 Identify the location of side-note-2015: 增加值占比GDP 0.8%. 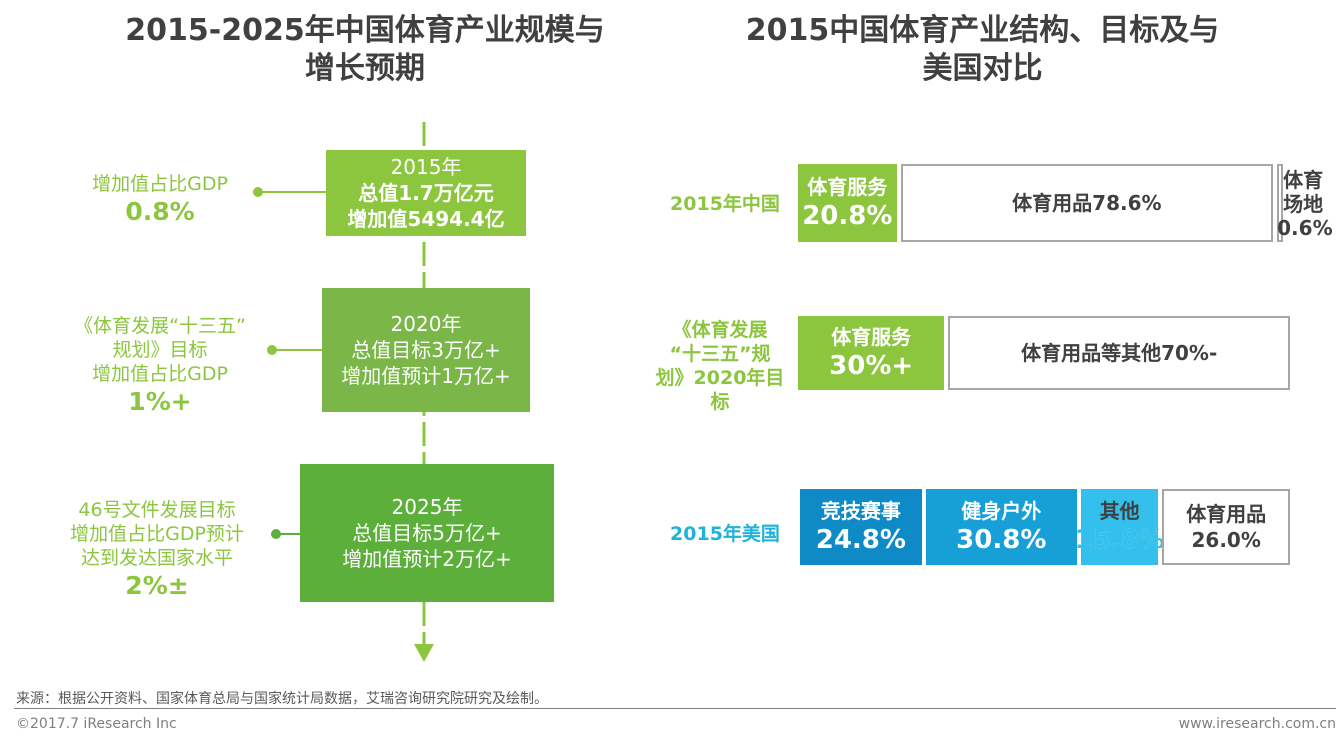
(160, 200).